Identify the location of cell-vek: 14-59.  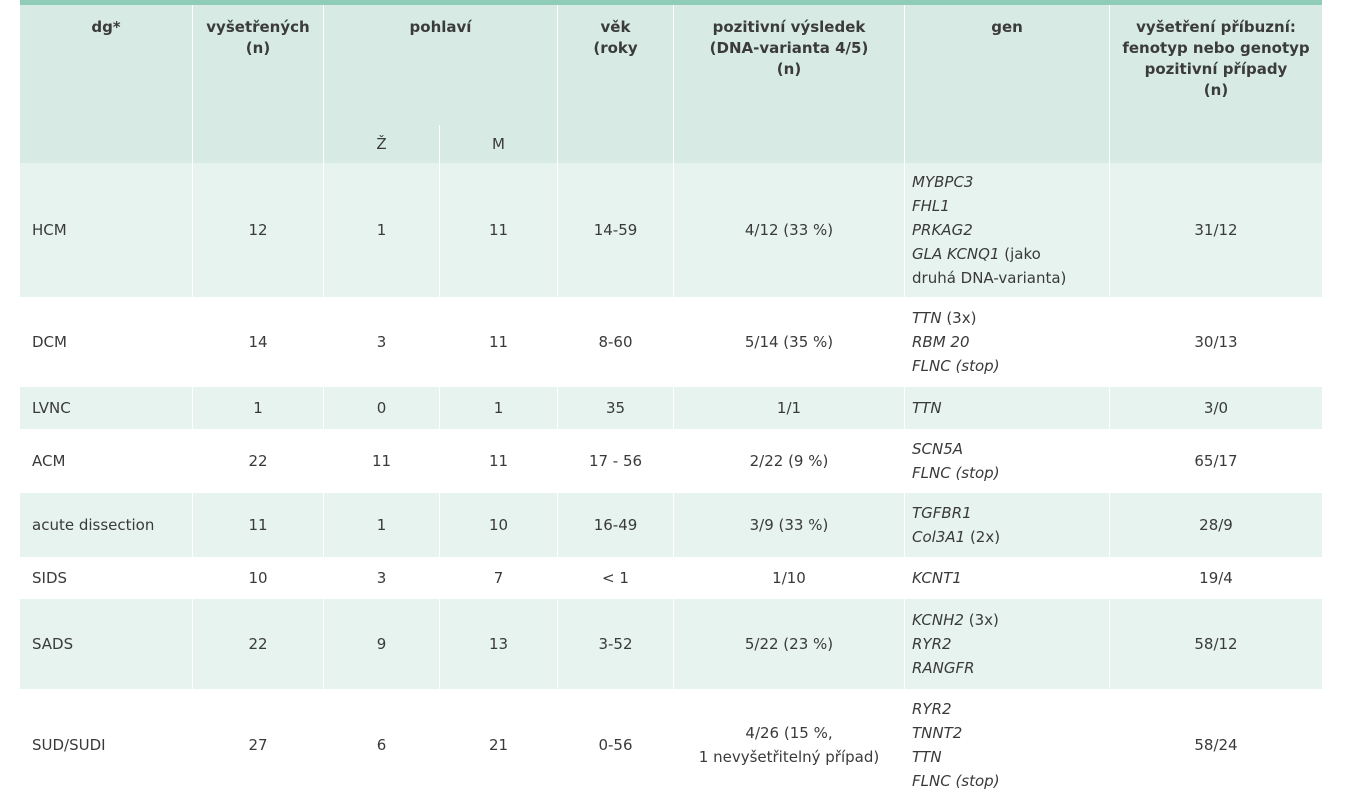
(615, 230).